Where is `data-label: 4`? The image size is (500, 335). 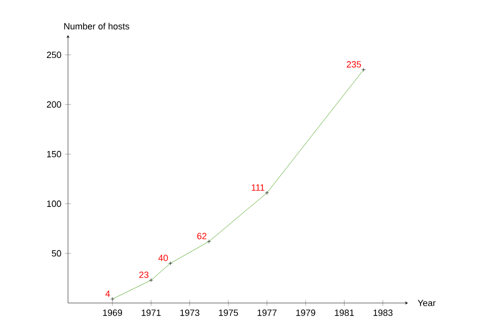 data-label: 4 is located at coordinates (107, 293).